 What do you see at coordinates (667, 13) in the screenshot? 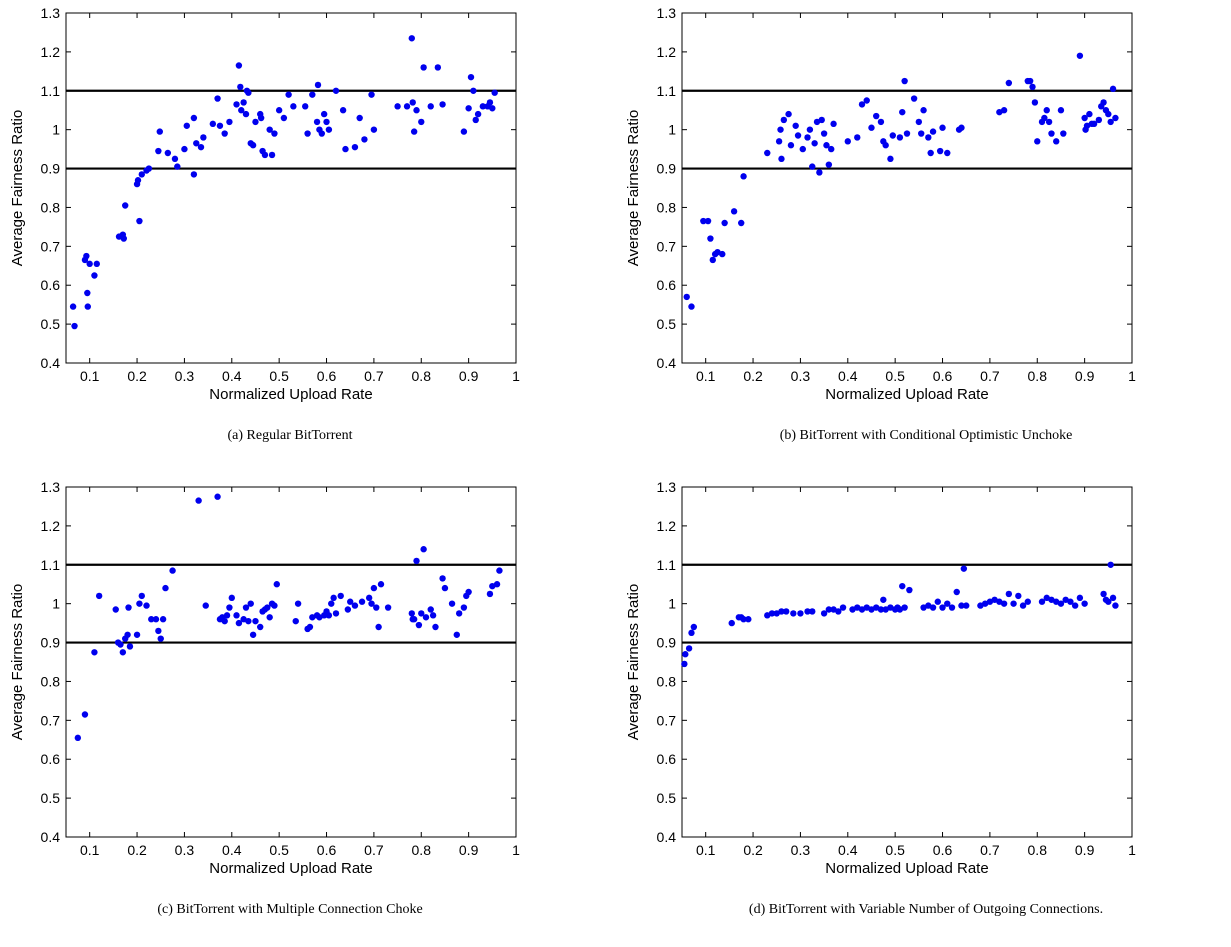
I see `y-tick-label: 1.3` at bounding box center [667, 13].